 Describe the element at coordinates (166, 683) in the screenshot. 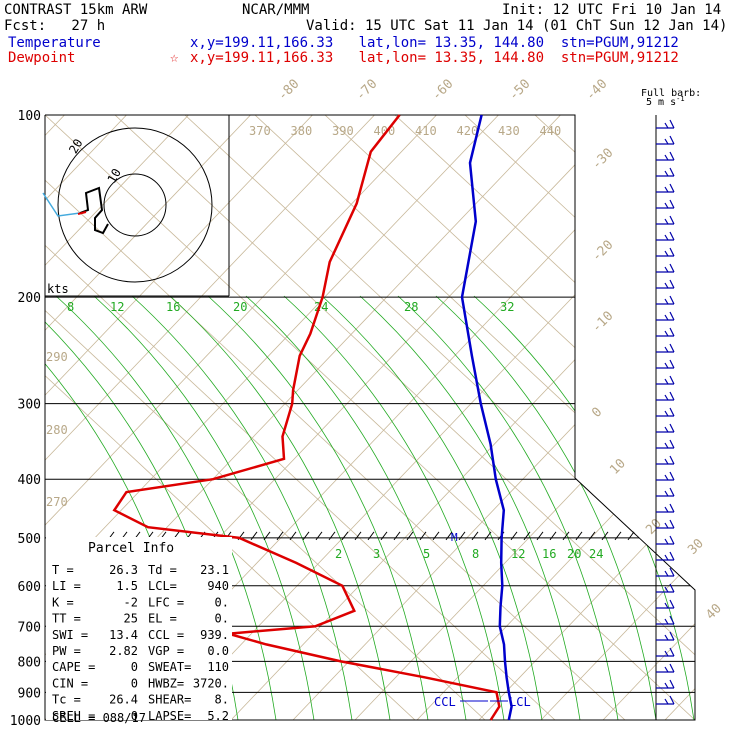

I see `parcel-label-right: HWBZ=` at that location.